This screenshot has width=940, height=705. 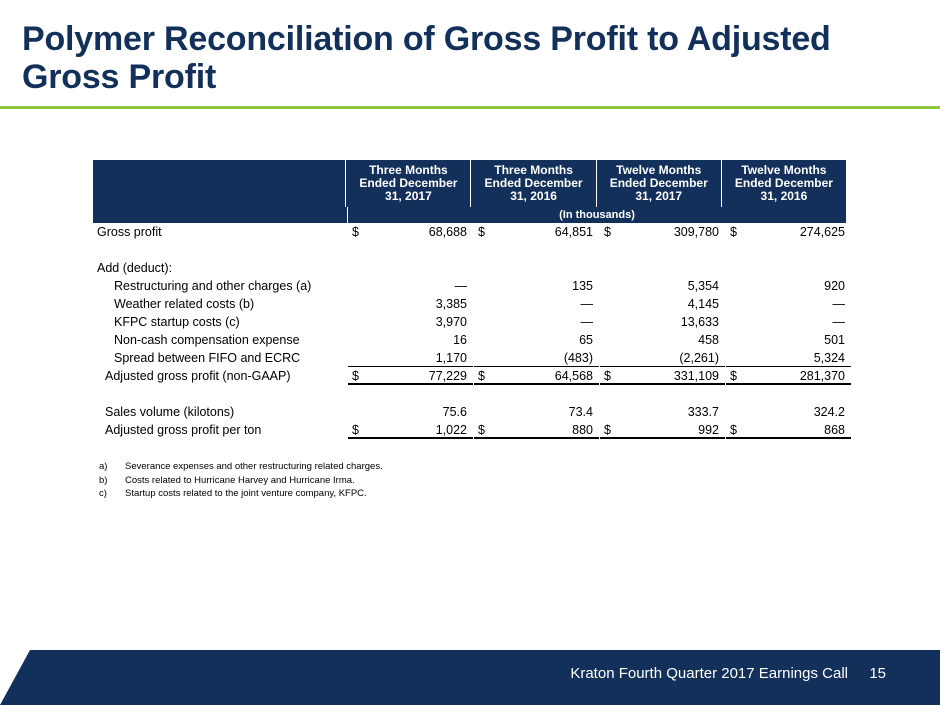 I want to click on row-label: Spread between FIFO and ECRC, so click(x=207, y=358).